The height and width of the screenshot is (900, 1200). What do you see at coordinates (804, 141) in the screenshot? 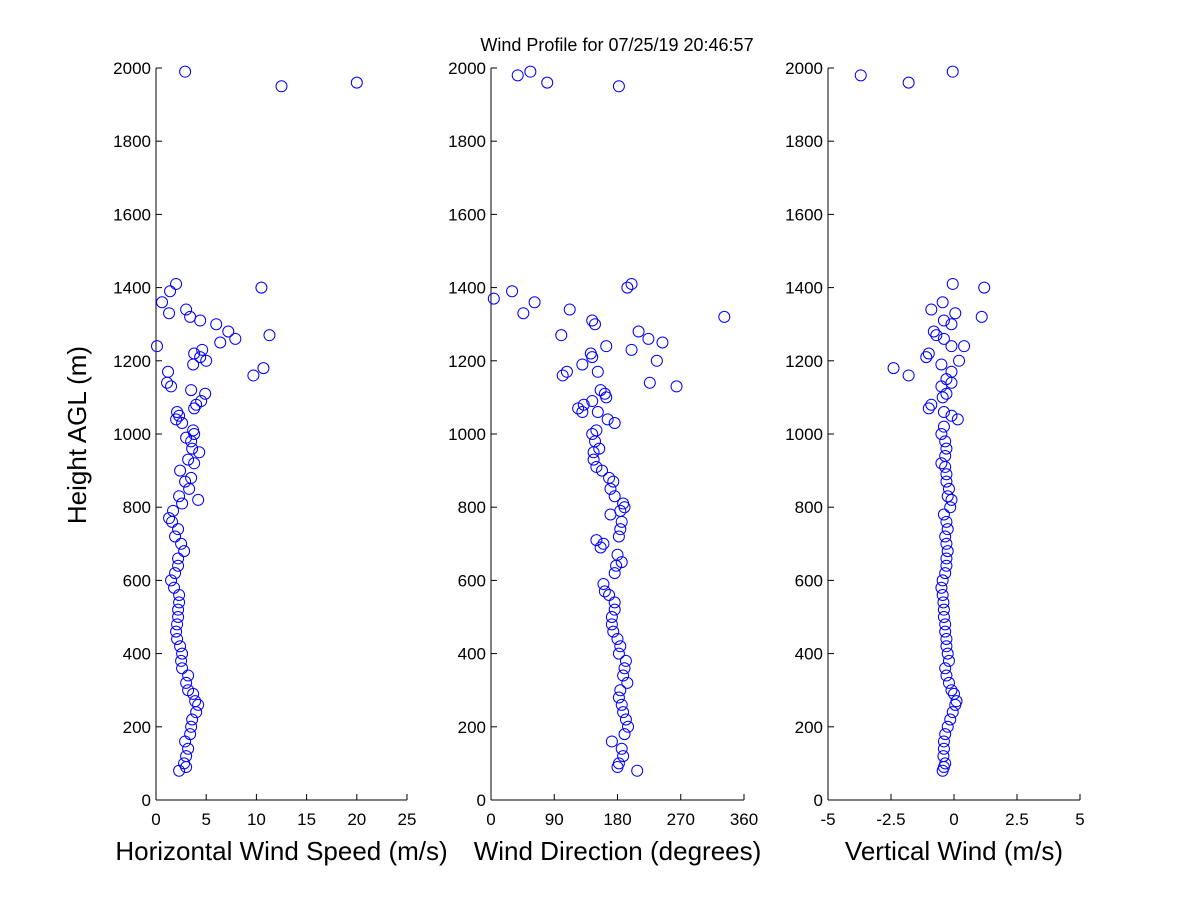
I see `vertical-wind-y-tick-label: 1800` at bounding box center [804, 141].